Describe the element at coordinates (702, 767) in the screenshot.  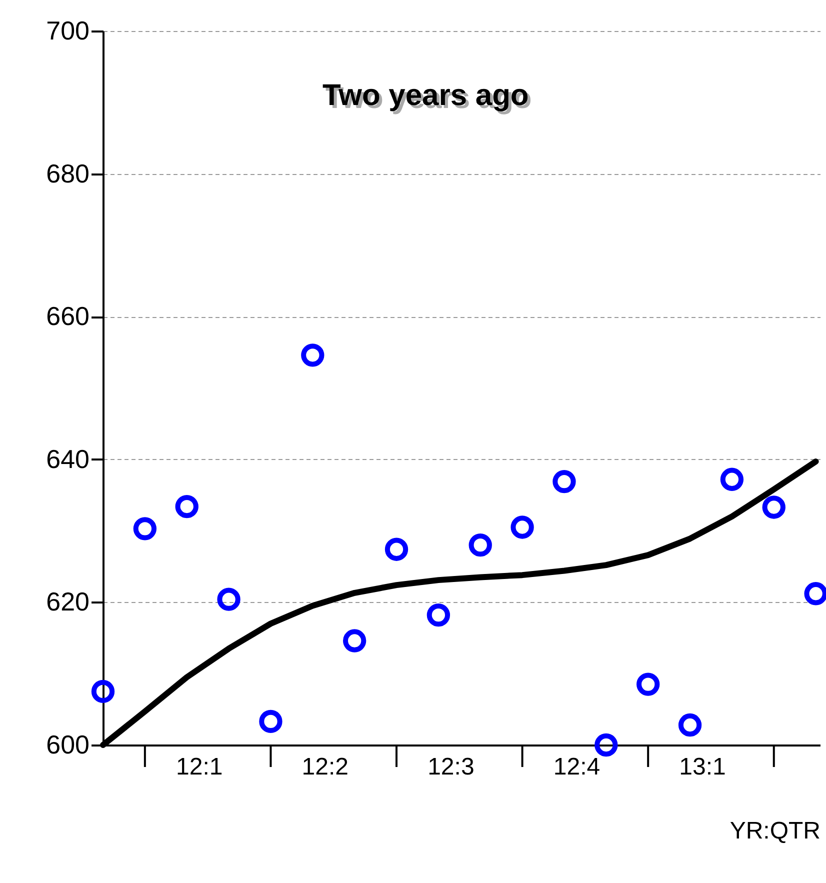
I see `x-tick-label: 13:1` at that location.